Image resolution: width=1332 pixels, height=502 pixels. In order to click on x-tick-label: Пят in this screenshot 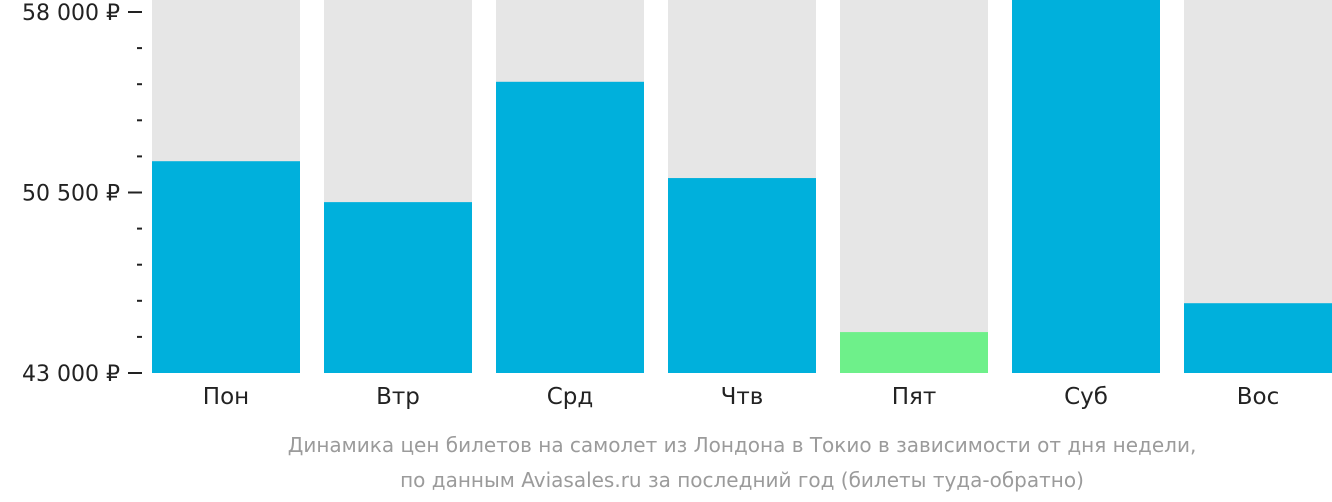, I will do `click(914, 397)`.